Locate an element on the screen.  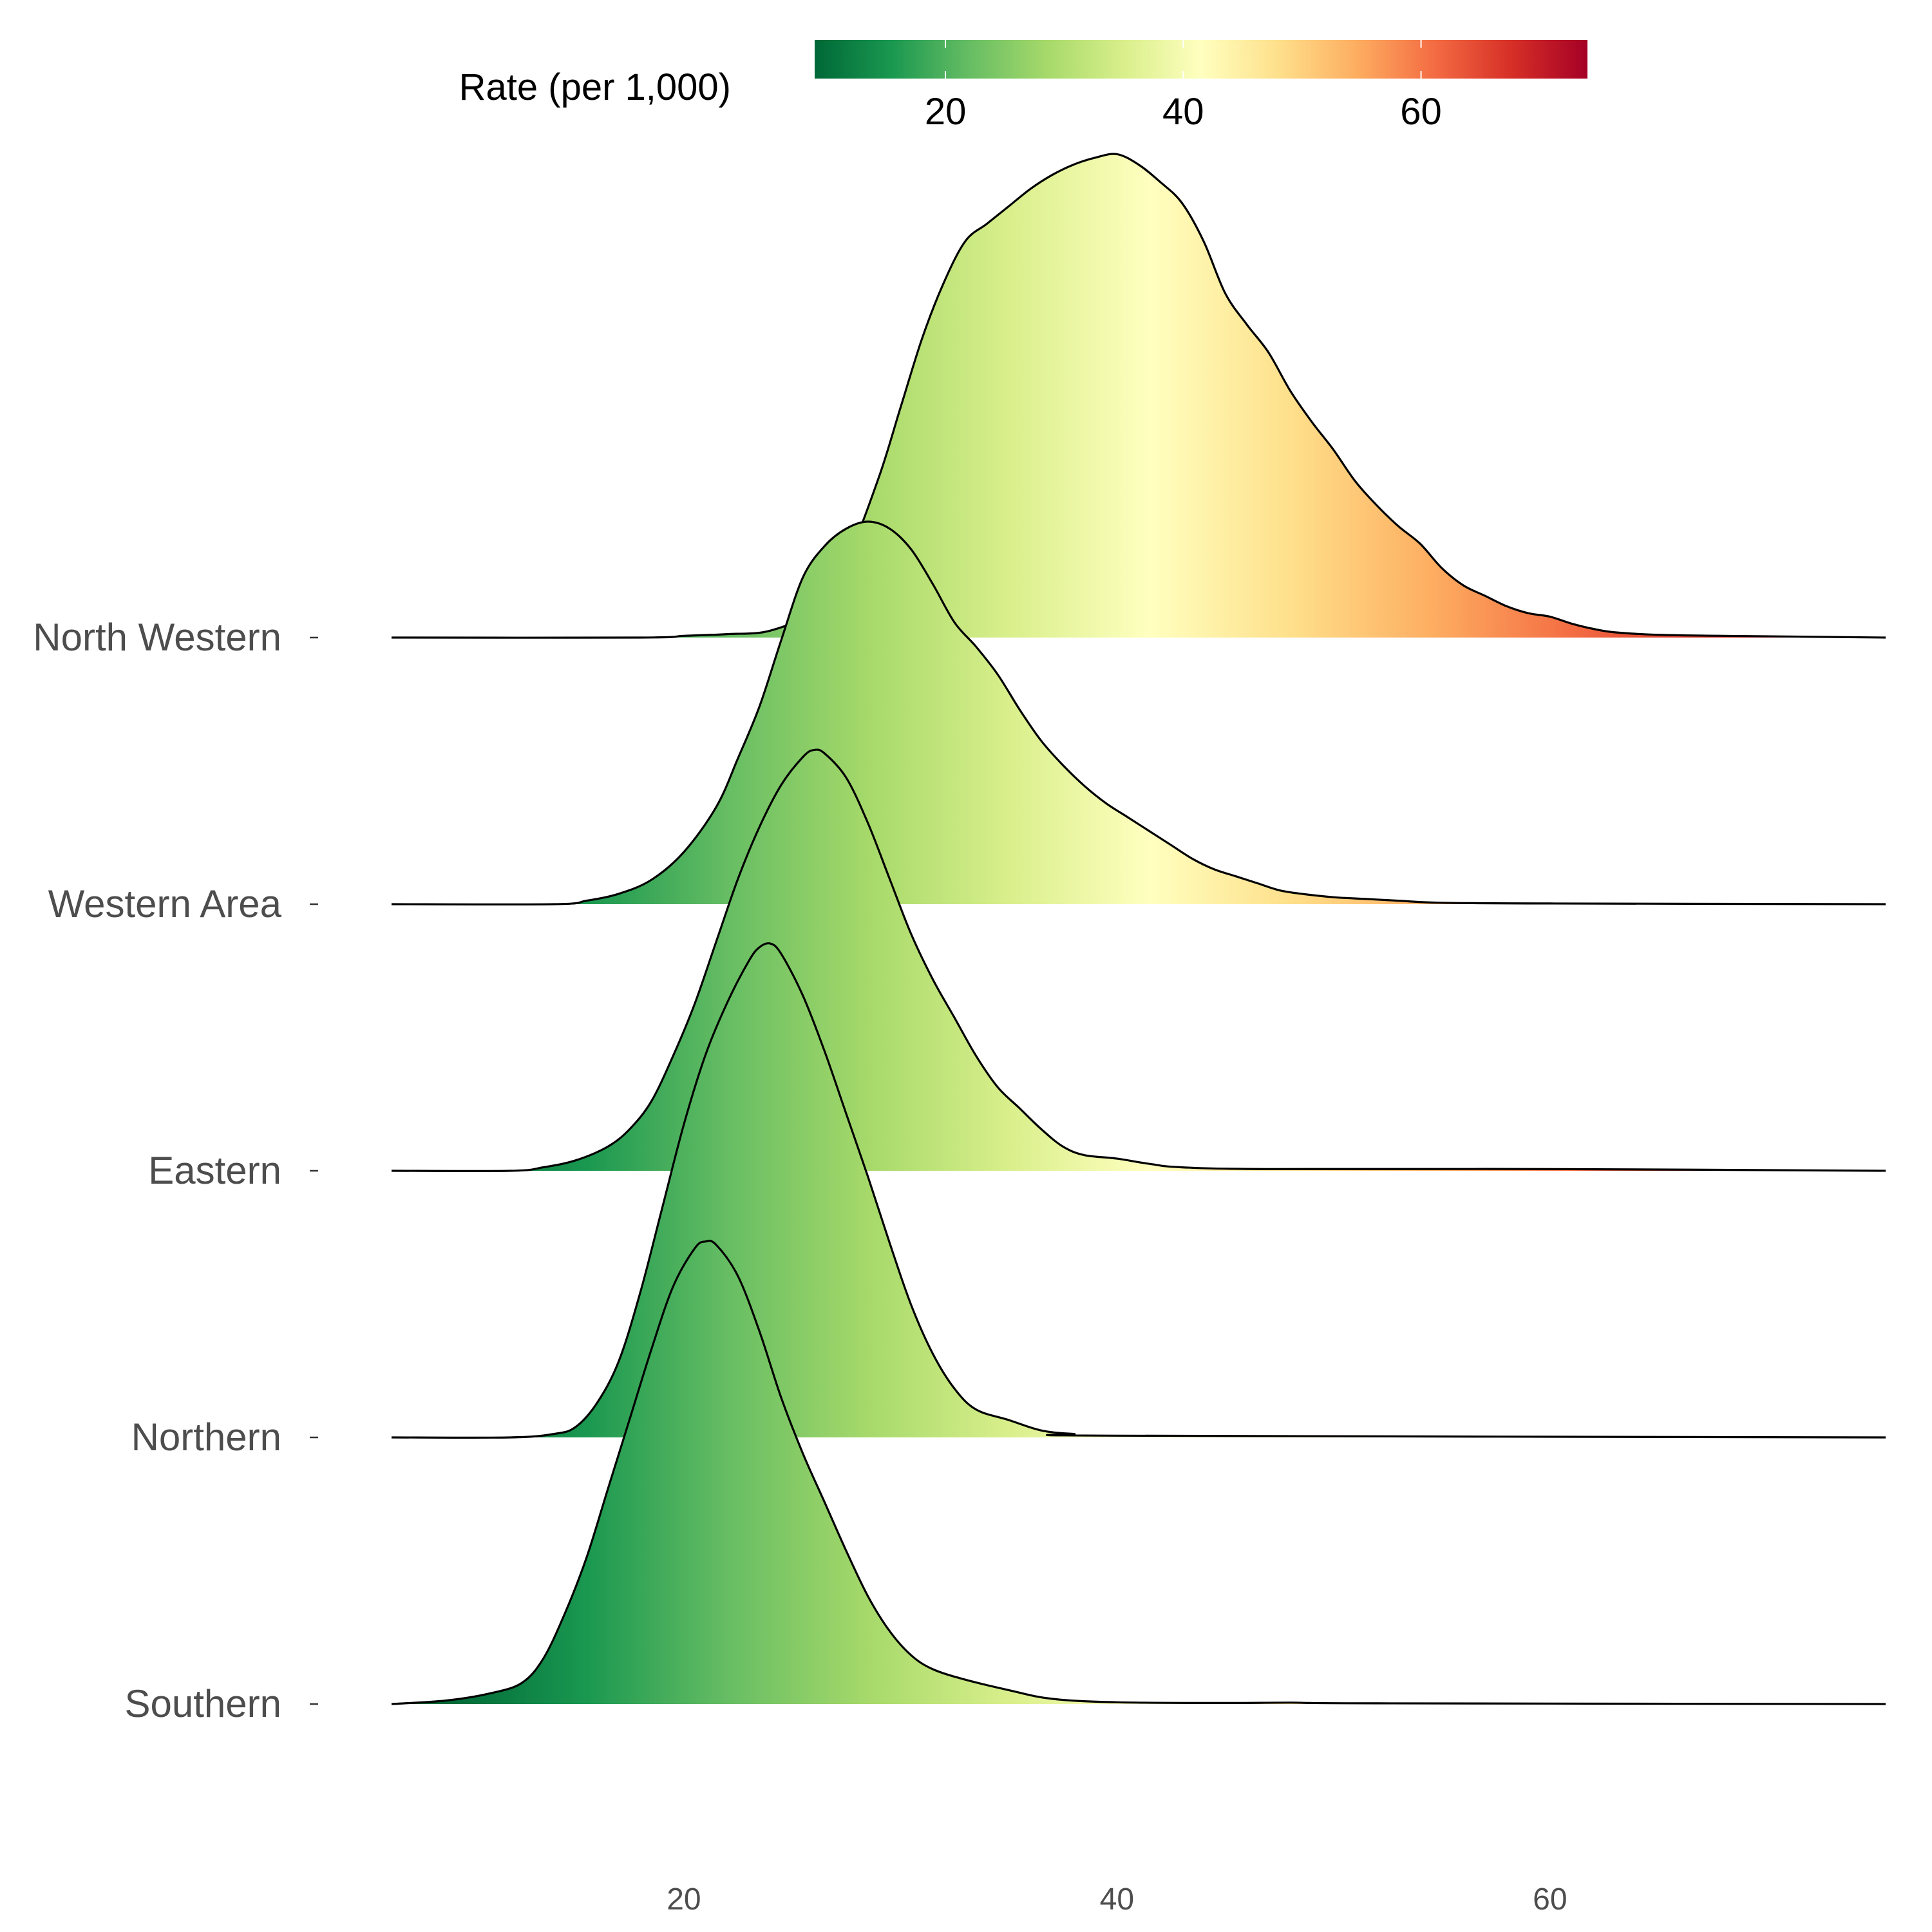
y-tick-label: Northern is located at coordinates (206, 1438).